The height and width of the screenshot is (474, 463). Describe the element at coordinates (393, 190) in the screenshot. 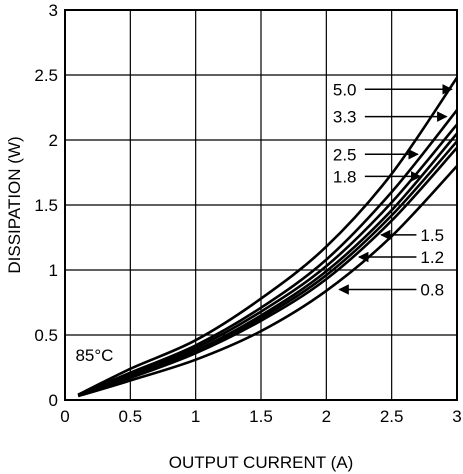

I see `series-labels: 5.0 3.3 2.5 1.8 1.5 1.2 0.8` at that location.